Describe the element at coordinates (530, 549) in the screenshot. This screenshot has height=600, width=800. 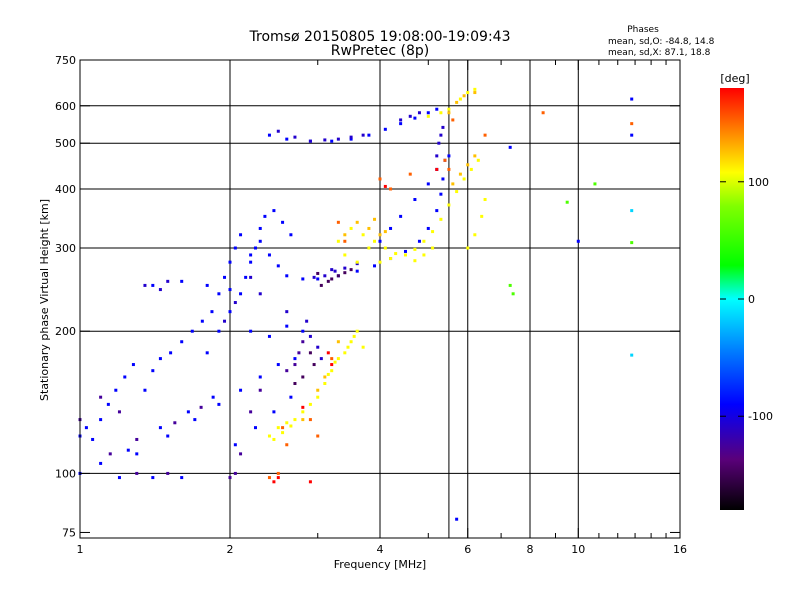
I see `x-tick-label: 8` at that location.